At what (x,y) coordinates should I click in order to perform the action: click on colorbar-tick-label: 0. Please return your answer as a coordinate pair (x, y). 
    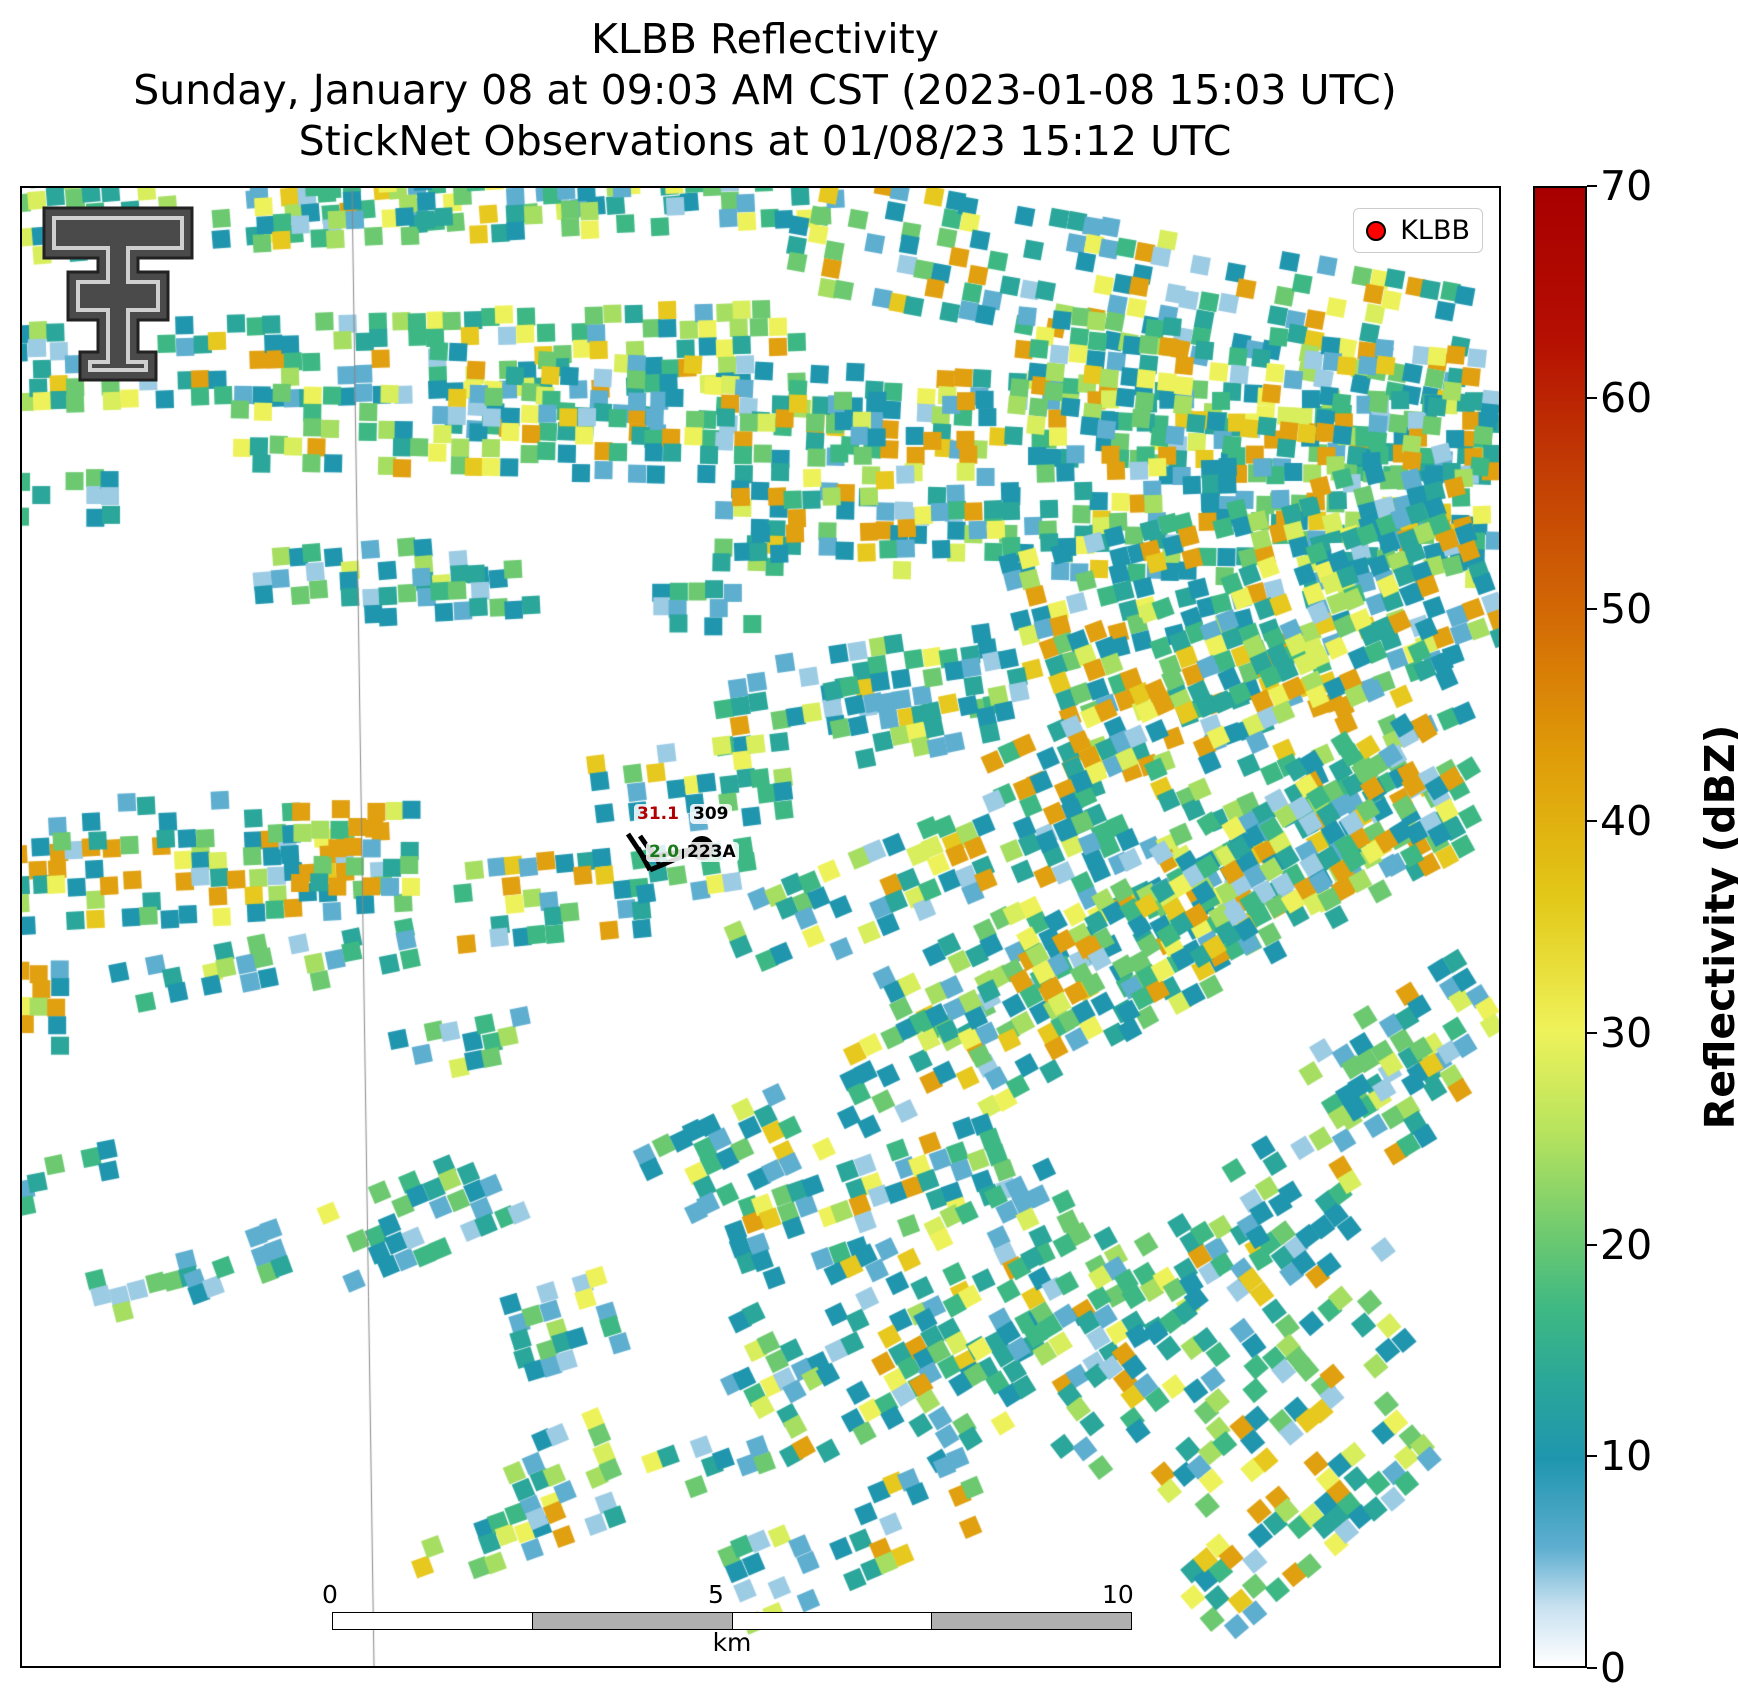
    Looking at the image, I should click on (1613, 1668).